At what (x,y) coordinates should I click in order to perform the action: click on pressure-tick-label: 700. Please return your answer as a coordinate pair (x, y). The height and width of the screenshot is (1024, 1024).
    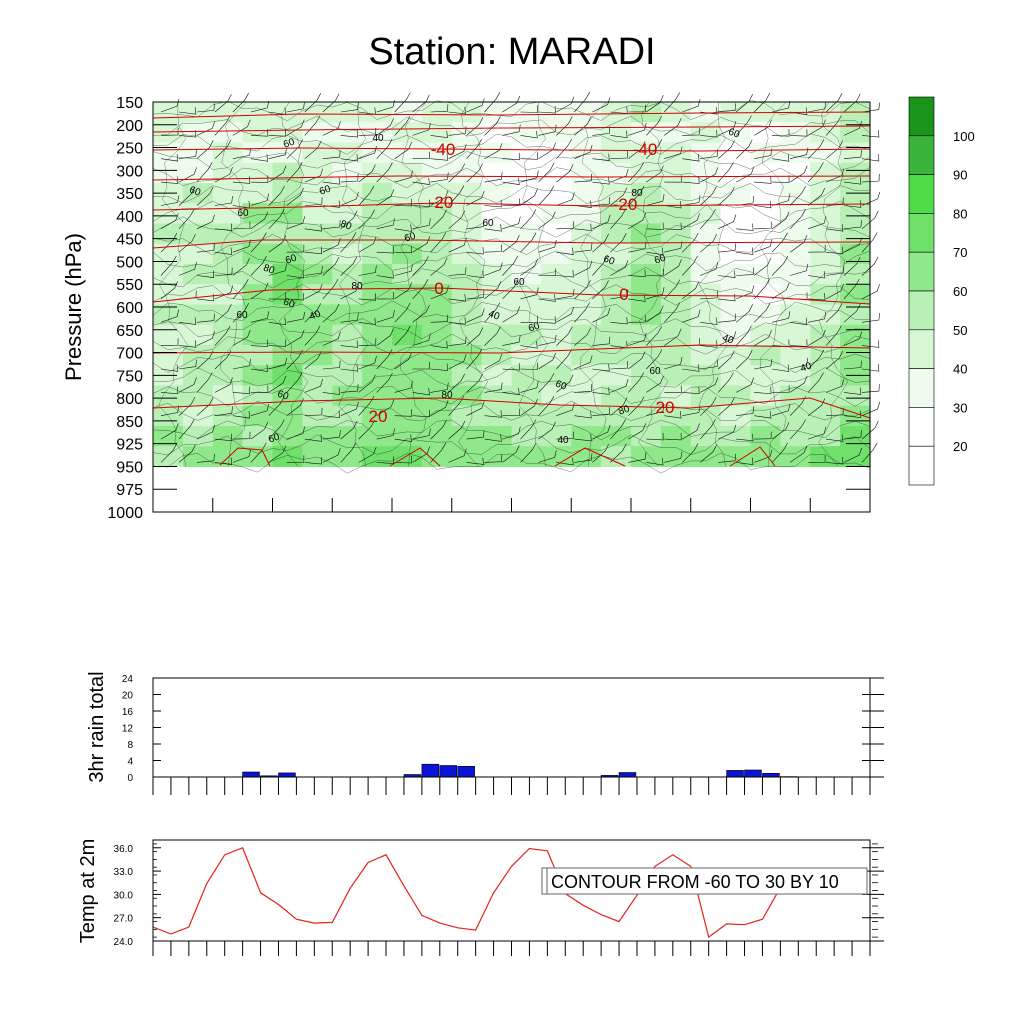
    Looking at the image, I should click on (129, 354).